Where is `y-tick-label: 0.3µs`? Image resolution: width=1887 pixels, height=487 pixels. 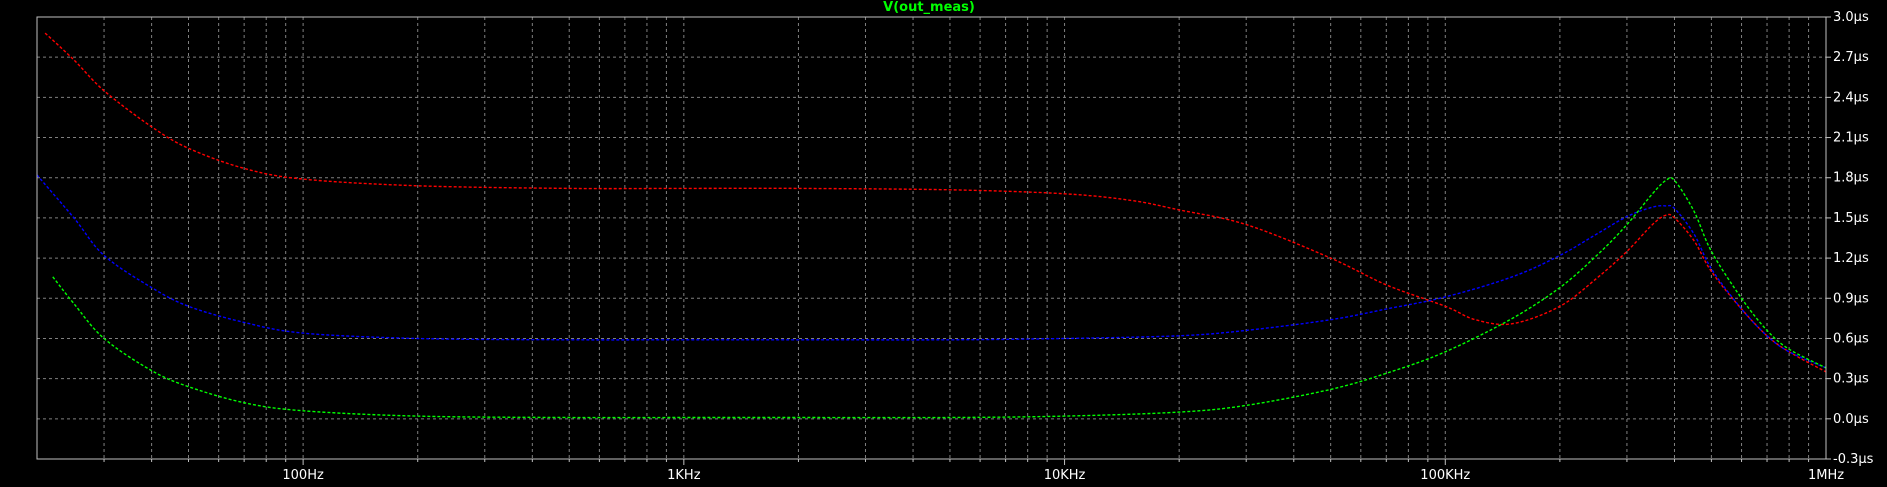
y-tick-label: 0.3µs is located at coordinates (1851, 379).